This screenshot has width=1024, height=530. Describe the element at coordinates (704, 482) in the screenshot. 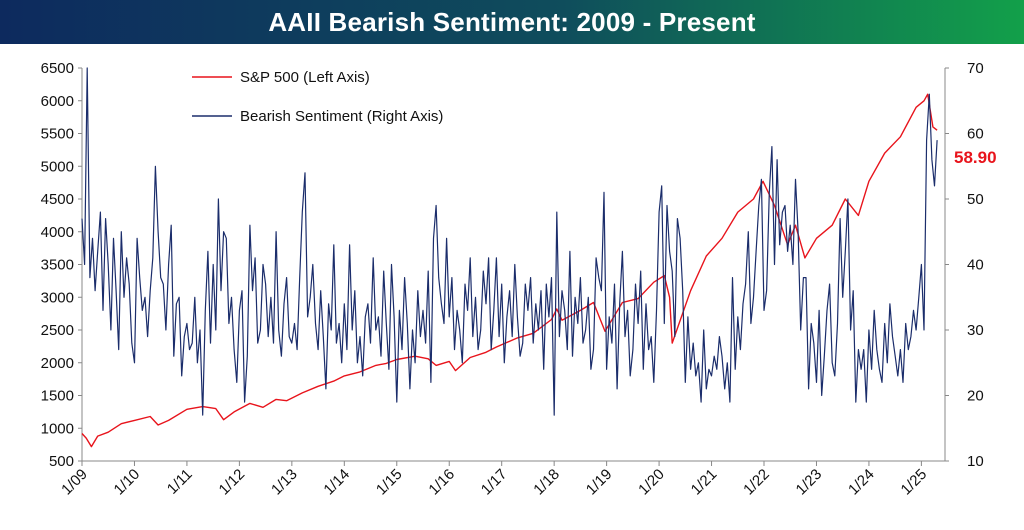

I see `x-tick-label: 1/21` at that location.